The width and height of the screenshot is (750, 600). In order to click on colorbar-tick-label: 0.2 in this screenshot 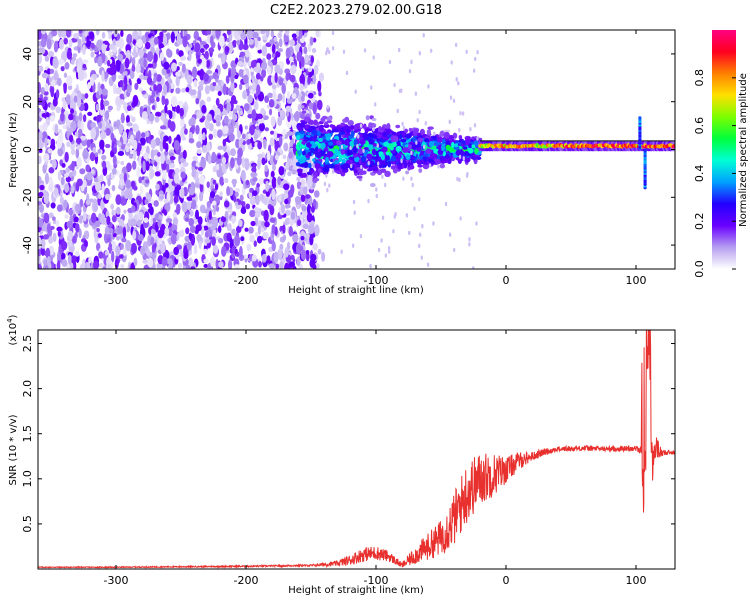, I will do `click(699, 221)`.